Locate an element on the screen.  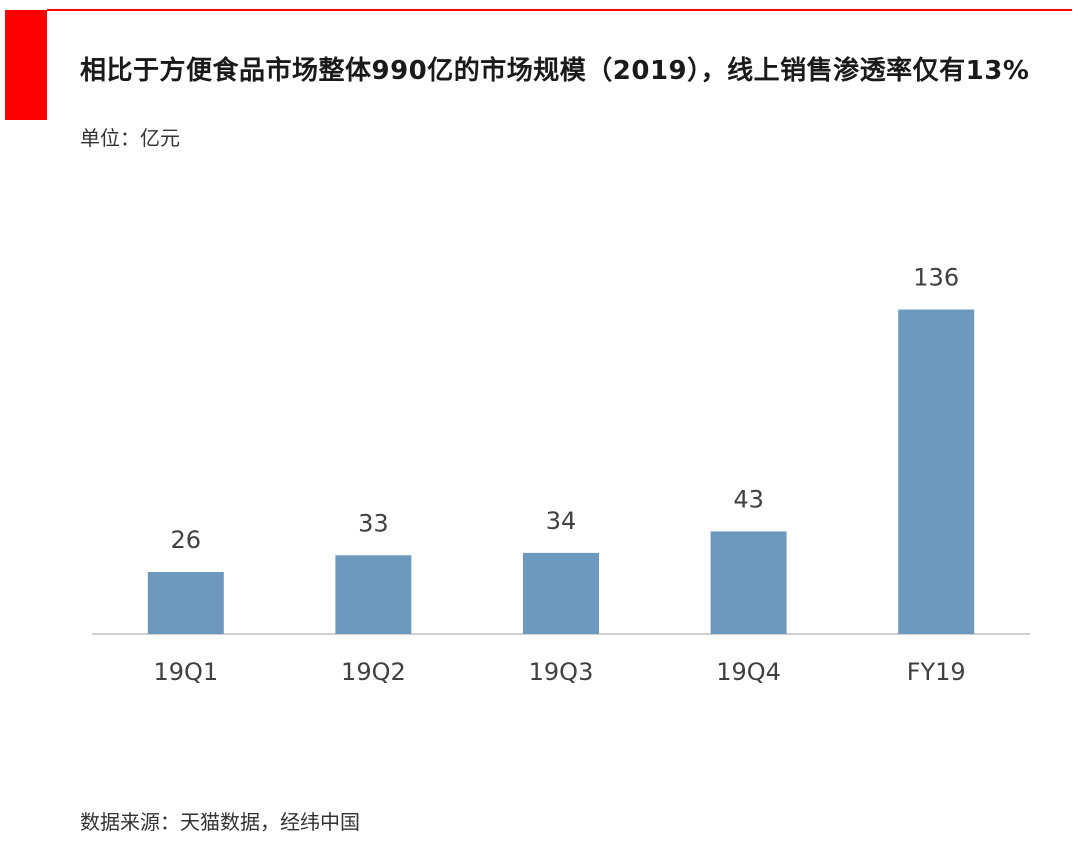
value-label-19q1: 26 is located at coordinates (186, 540).